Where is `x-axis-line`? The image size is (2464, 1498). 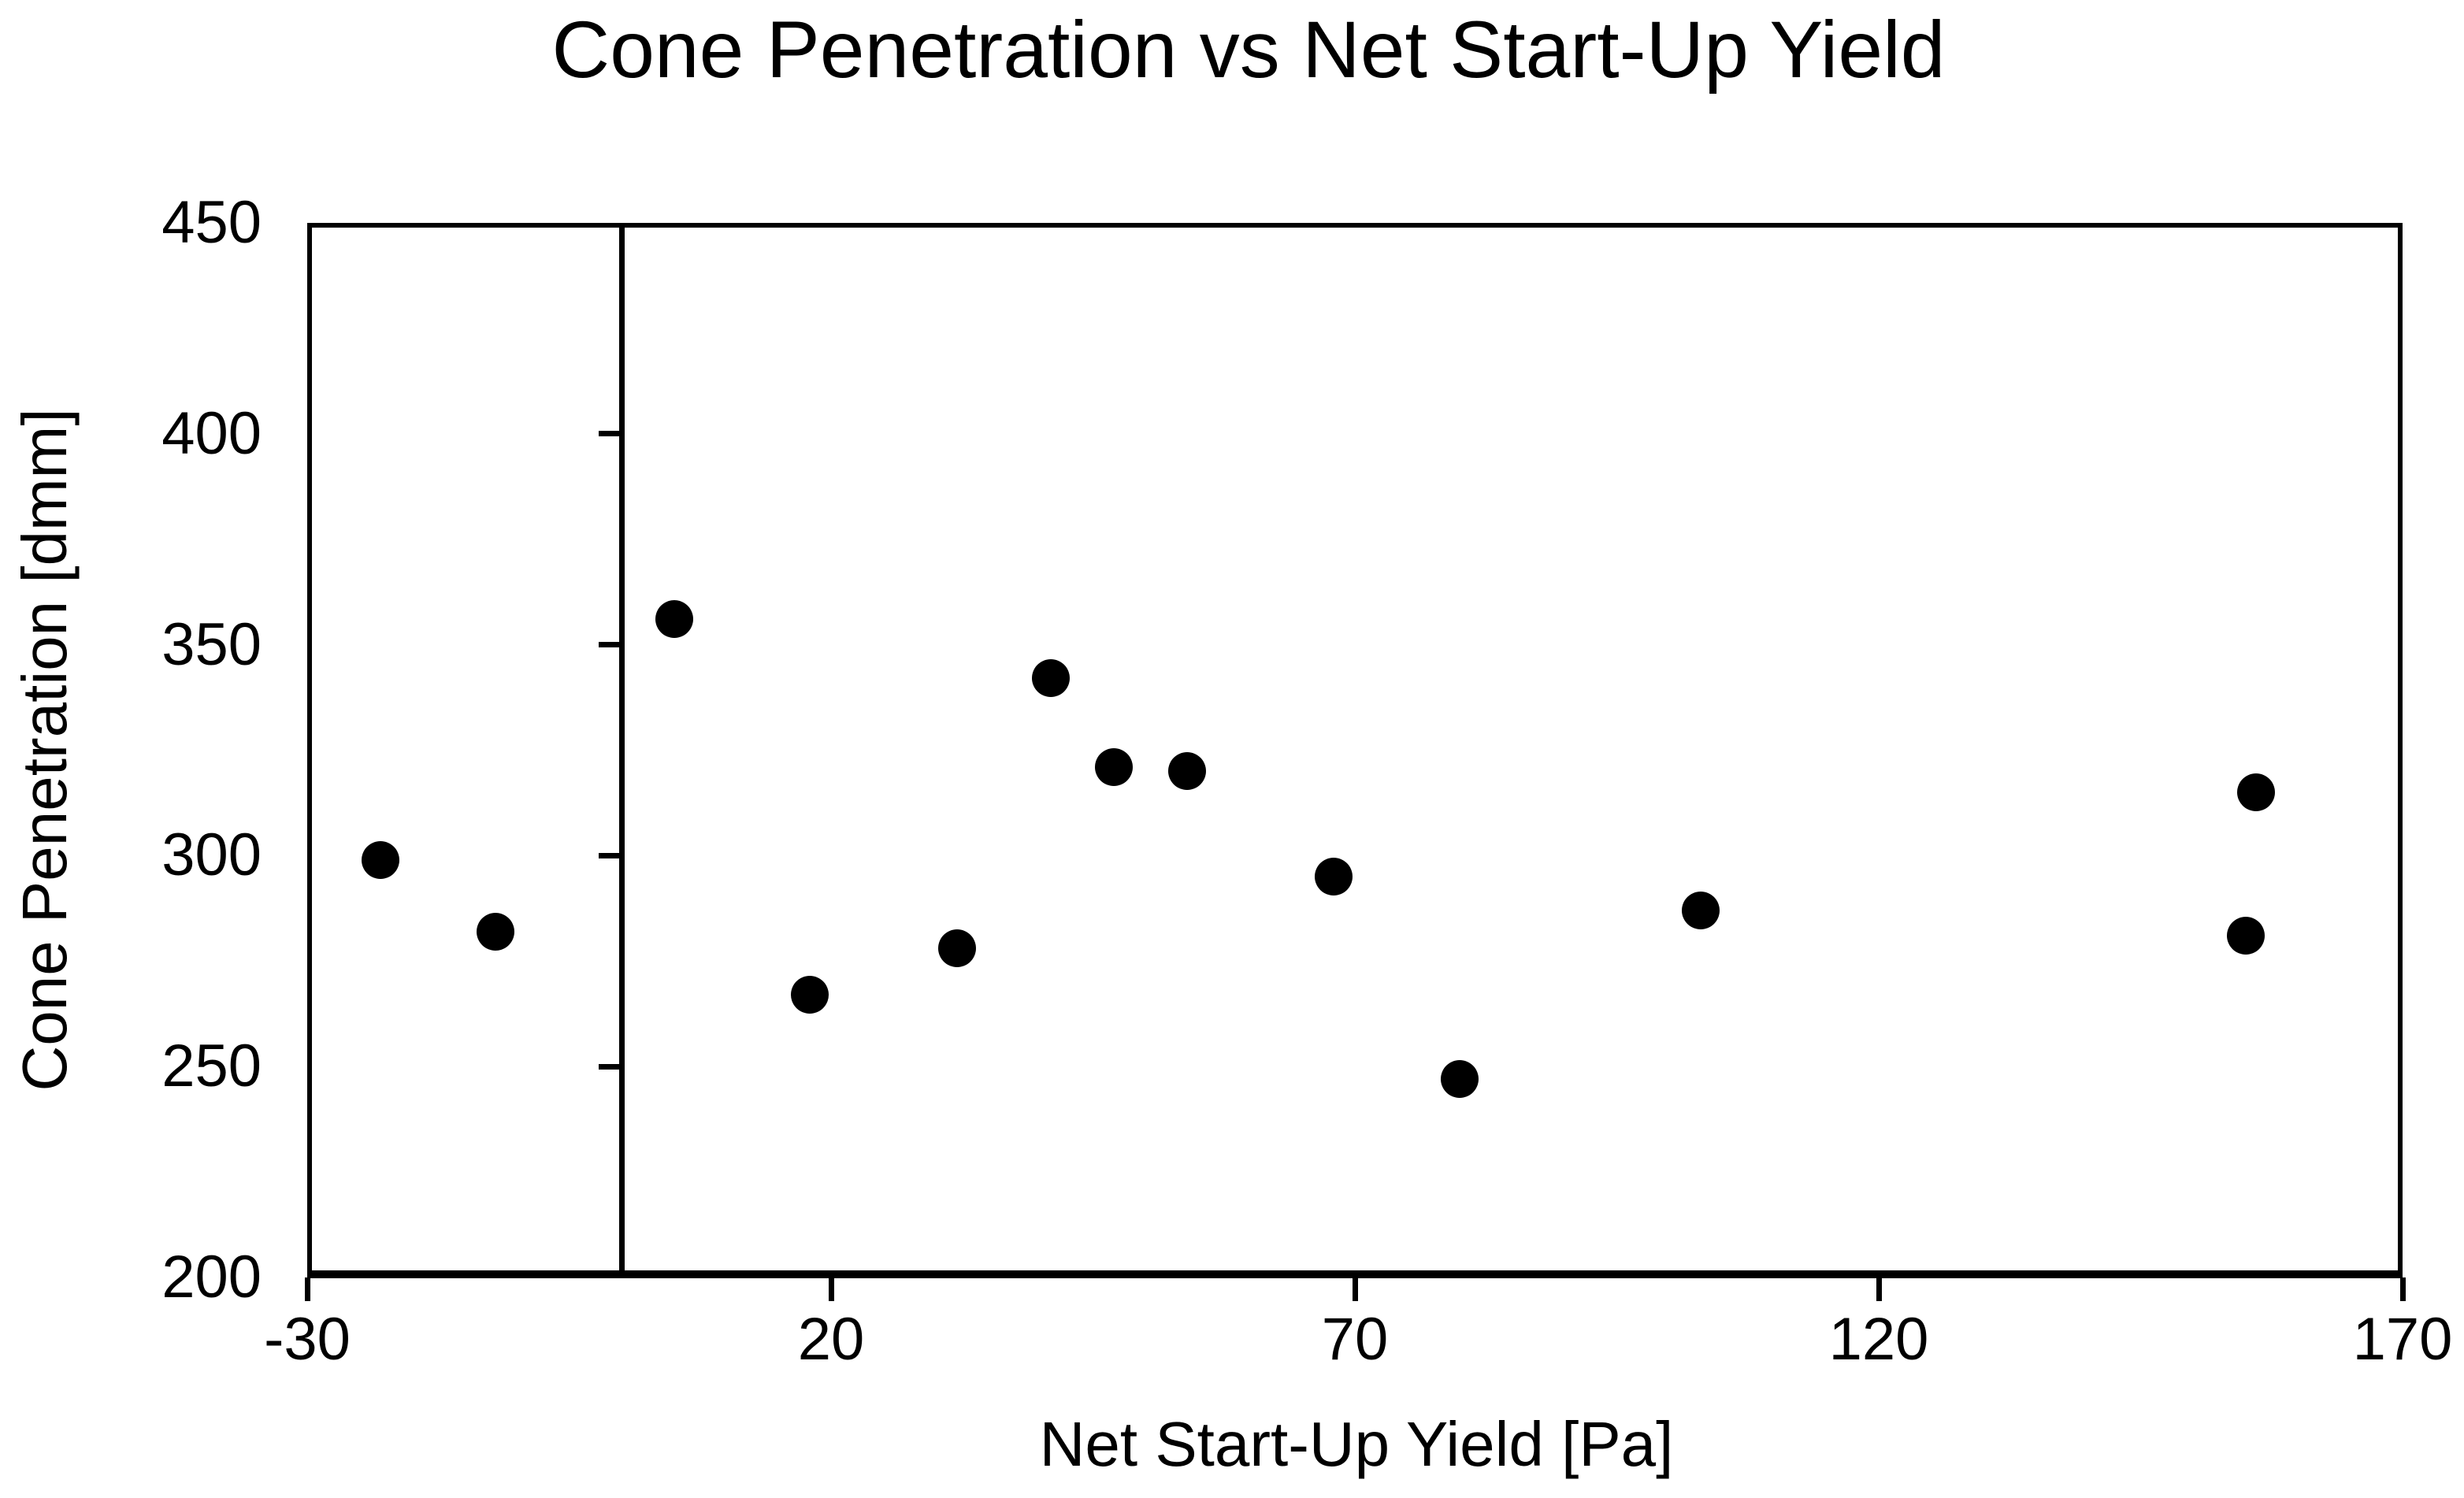
x-axis-line is located at coordinates (1355, 1274).